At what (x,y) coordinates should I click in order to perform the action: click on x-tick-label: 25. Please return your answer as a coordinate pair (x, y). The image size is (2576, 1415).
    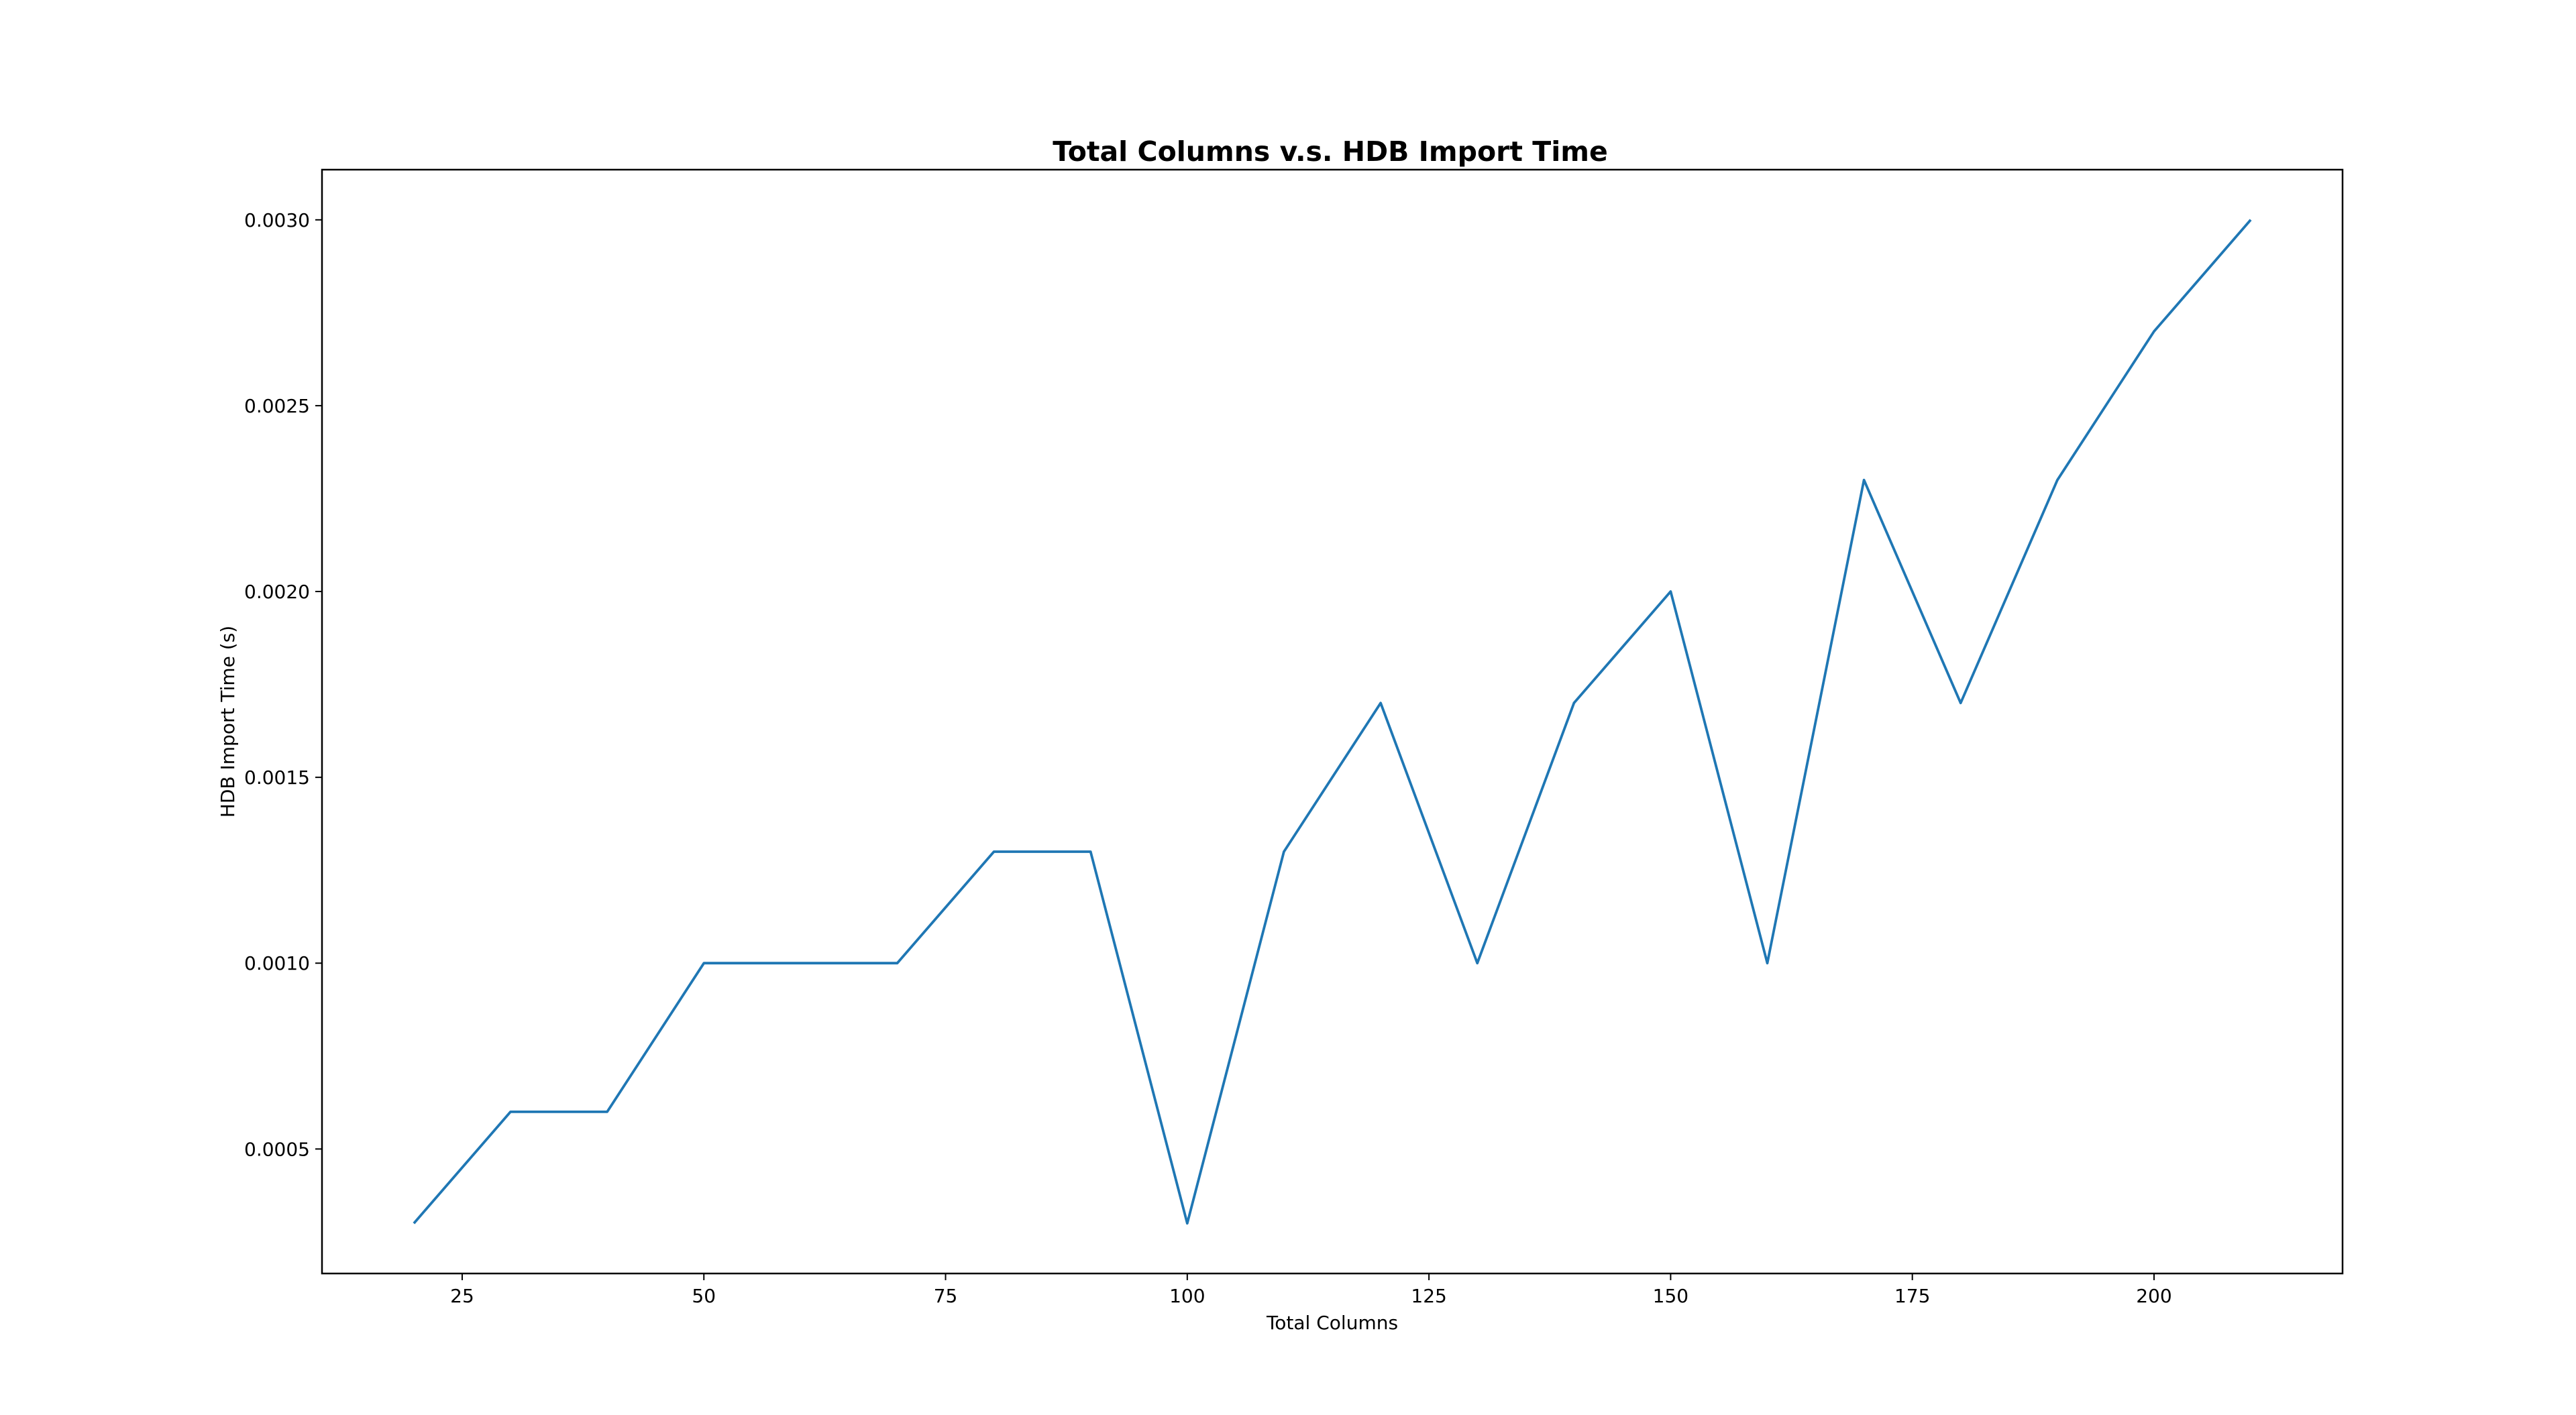
    Looking at the image, I should click on (462, 1296).